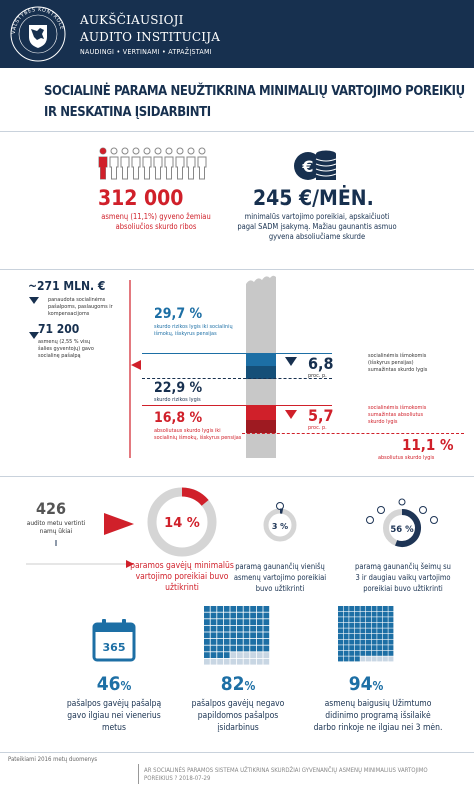 The height and width of the screenshot is (790, 474). I want to click on page-title-line2: IR NESKATINA ĮSIDARBINTI, so click(127, 112).